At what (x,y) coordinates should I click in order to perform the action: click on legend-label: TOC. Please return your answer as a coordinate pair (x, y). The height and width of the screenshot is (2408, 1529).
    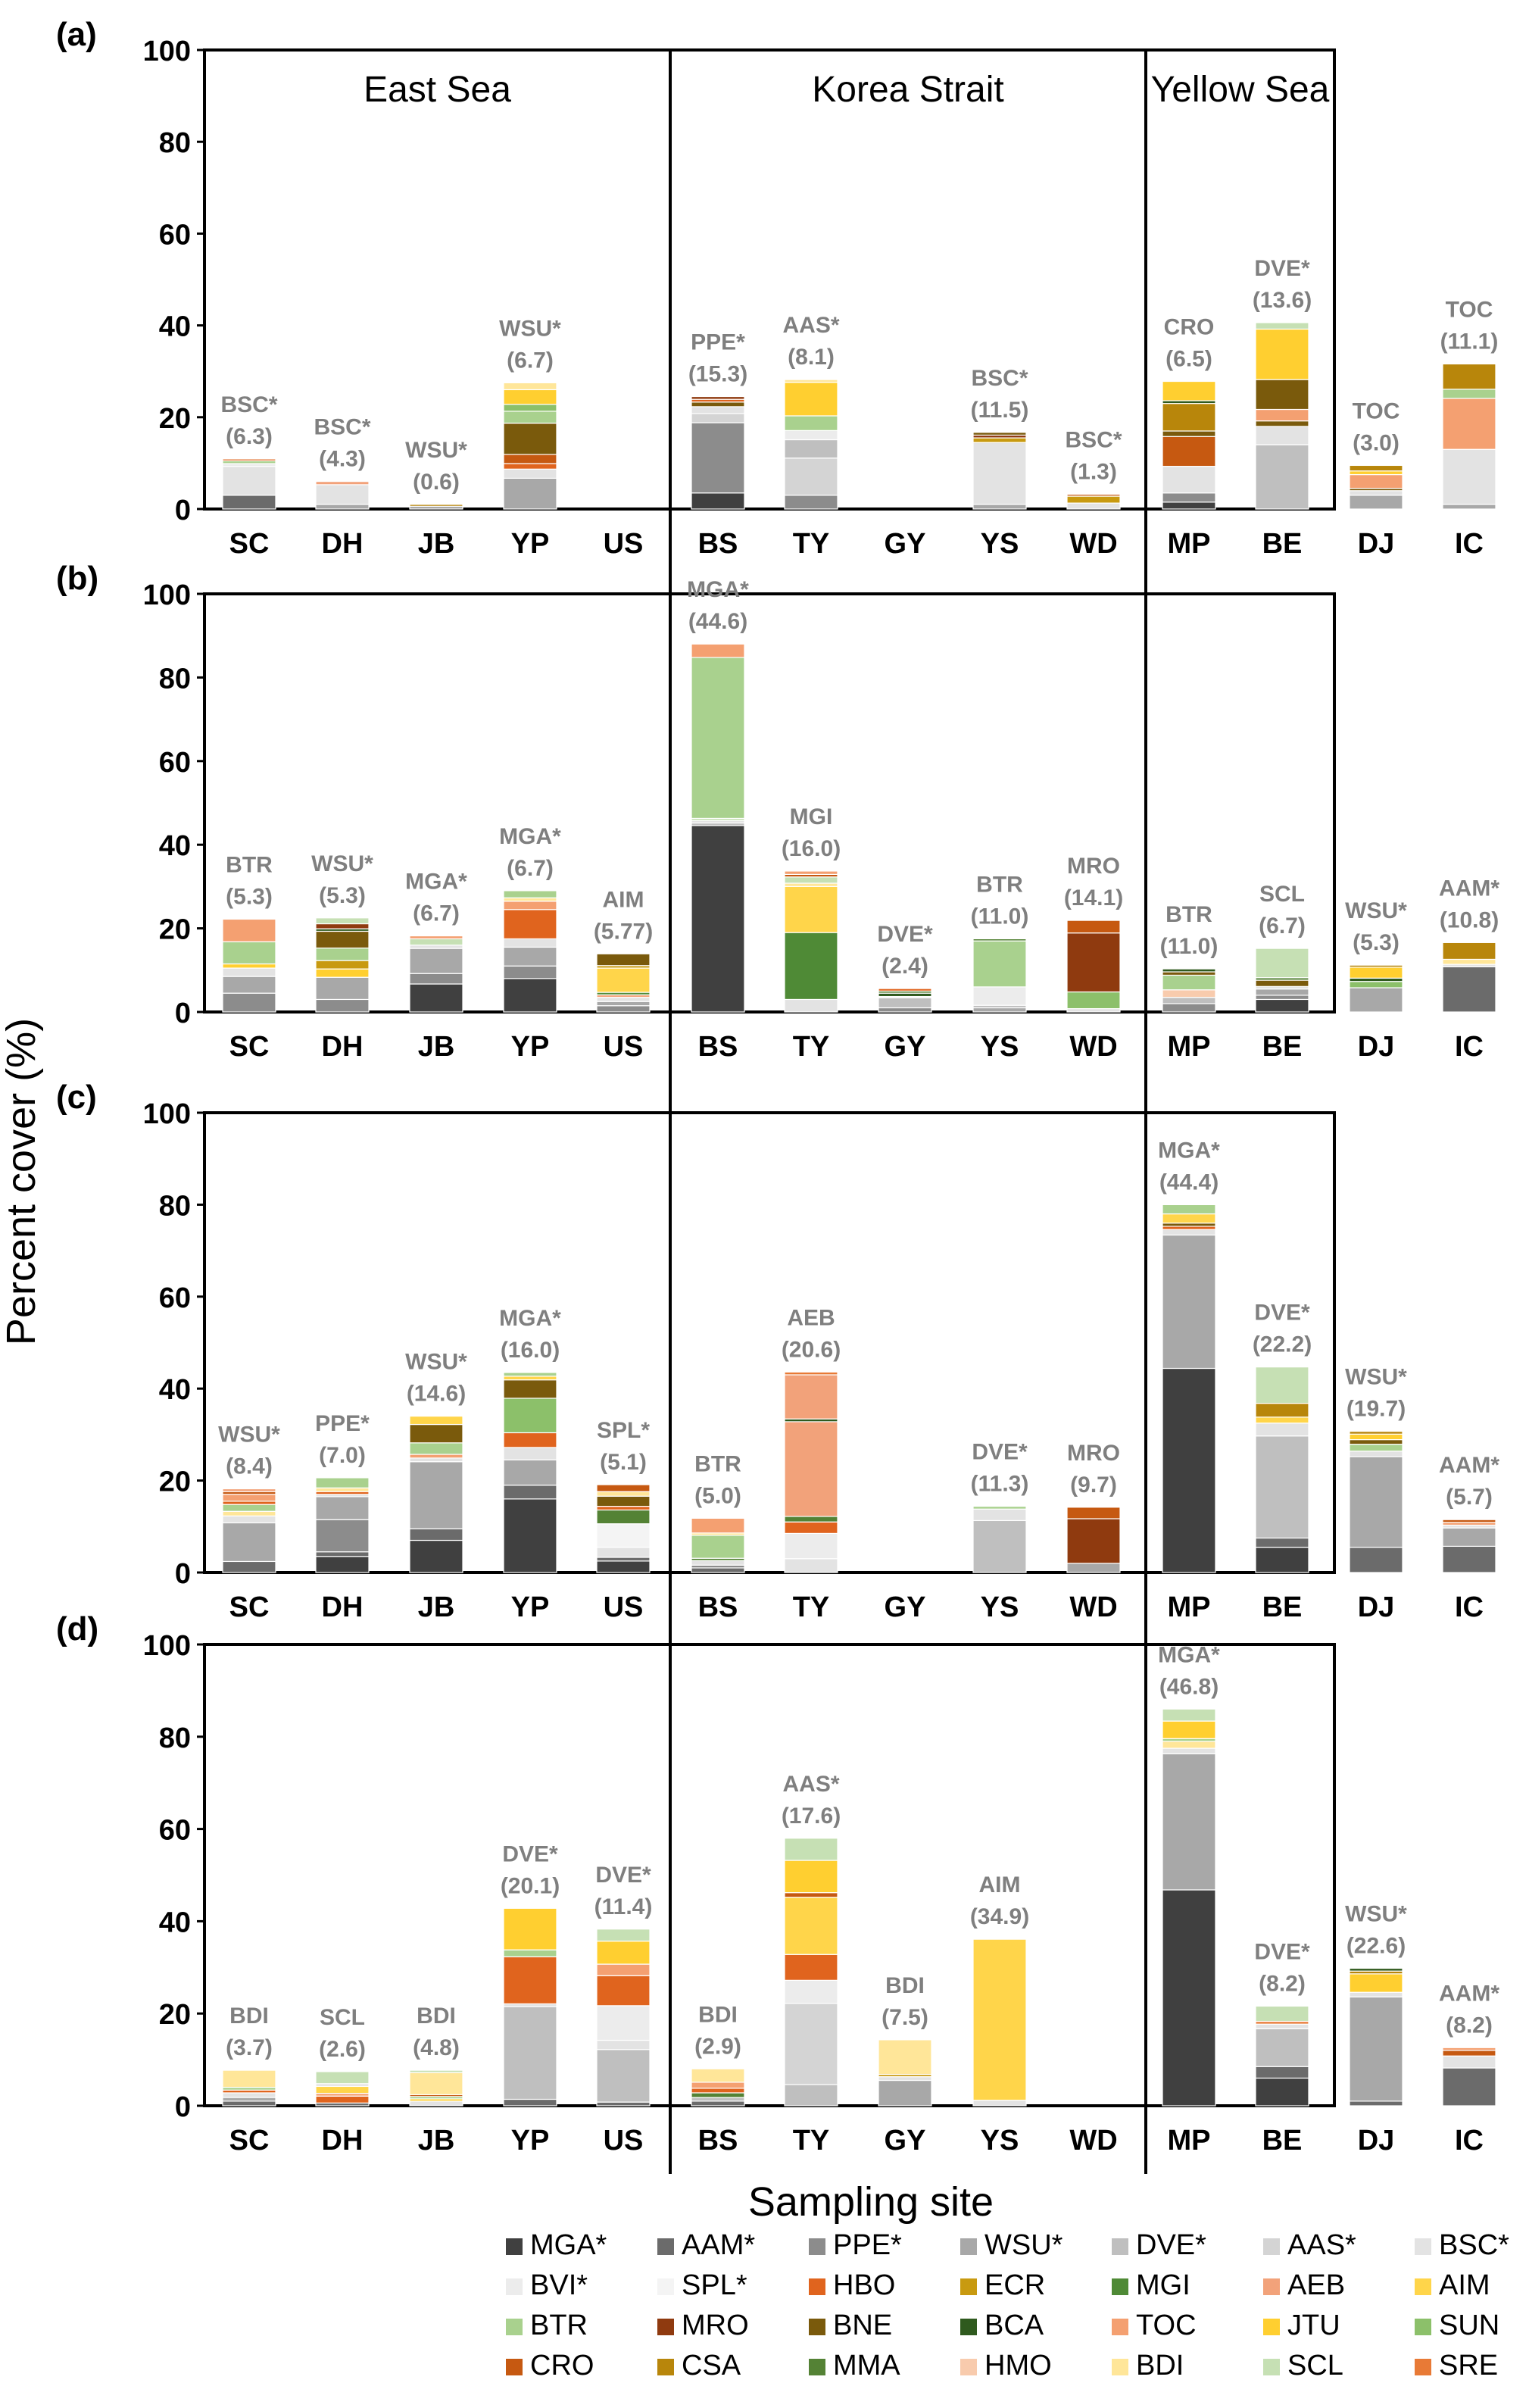
    Looking at the image, I should click on (1166, 2325).